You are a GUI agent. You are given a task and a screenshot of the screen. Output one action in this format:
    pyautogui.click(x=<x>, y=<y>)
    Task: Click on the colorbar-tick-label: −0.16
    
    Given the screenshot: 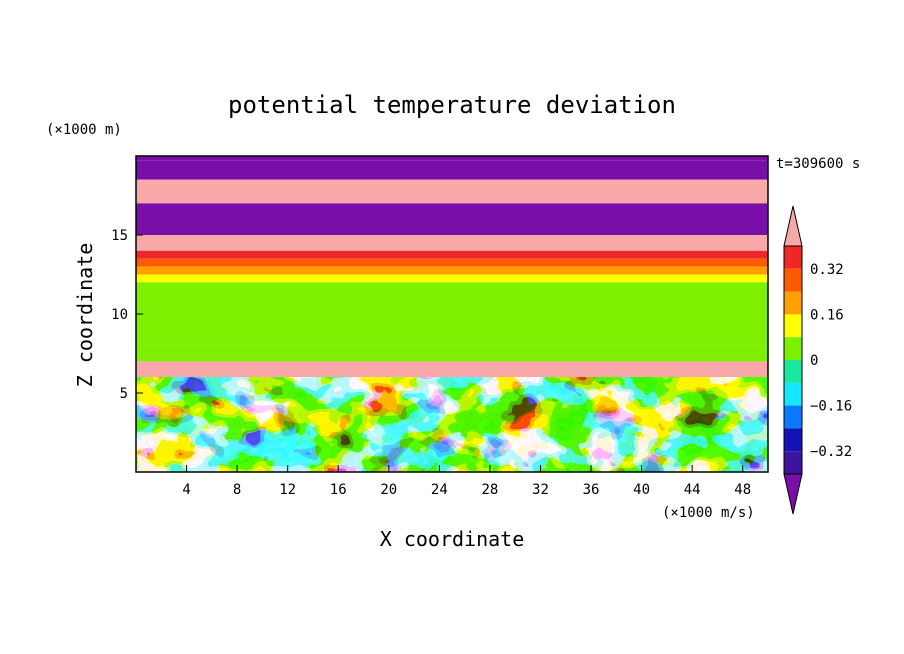 What is the action you would take?
    pyautogui.click(x=831, y=407)
    